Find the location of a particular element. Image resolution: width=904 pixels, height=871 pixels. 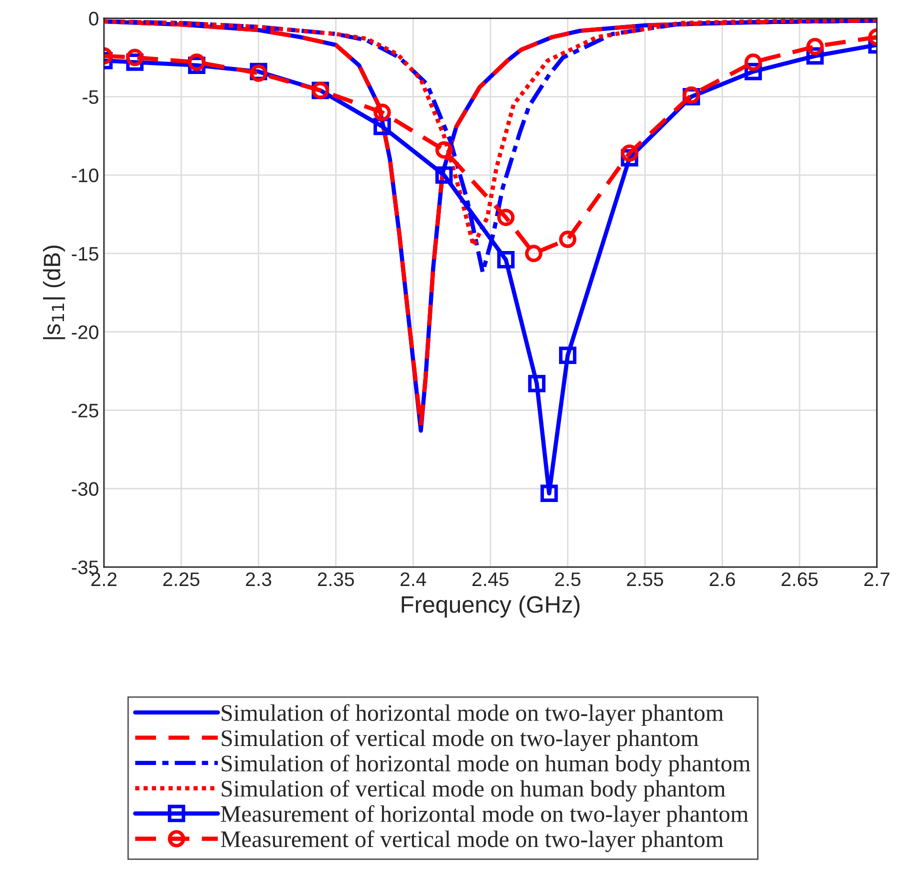

x-tick-label: 2.5 is located at coordinates (567, 579).